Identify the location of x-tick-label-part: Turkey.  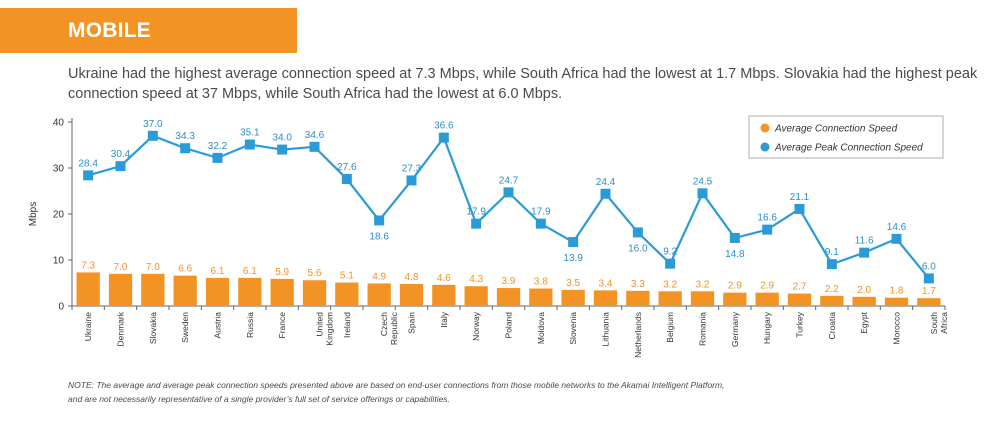
(800, 324).